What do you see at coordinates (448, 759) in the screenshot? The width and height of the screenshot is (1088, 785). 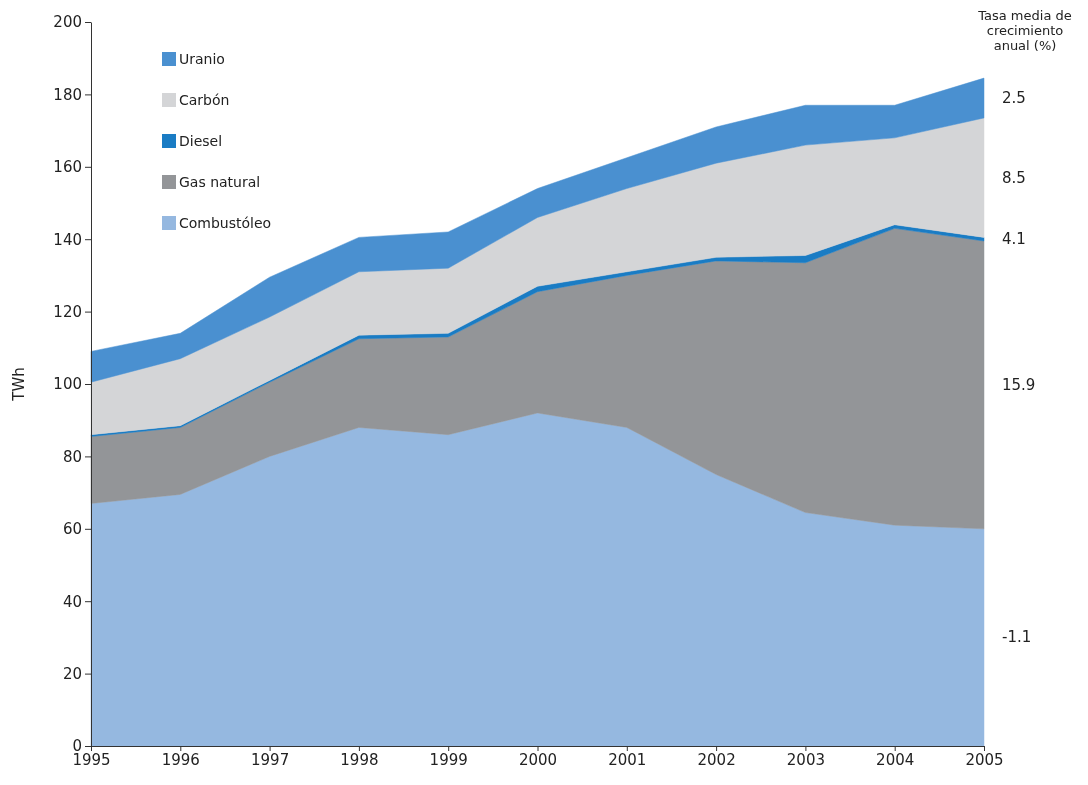 I see `x-tick-label: 1999` at bounding box center [448, 759].